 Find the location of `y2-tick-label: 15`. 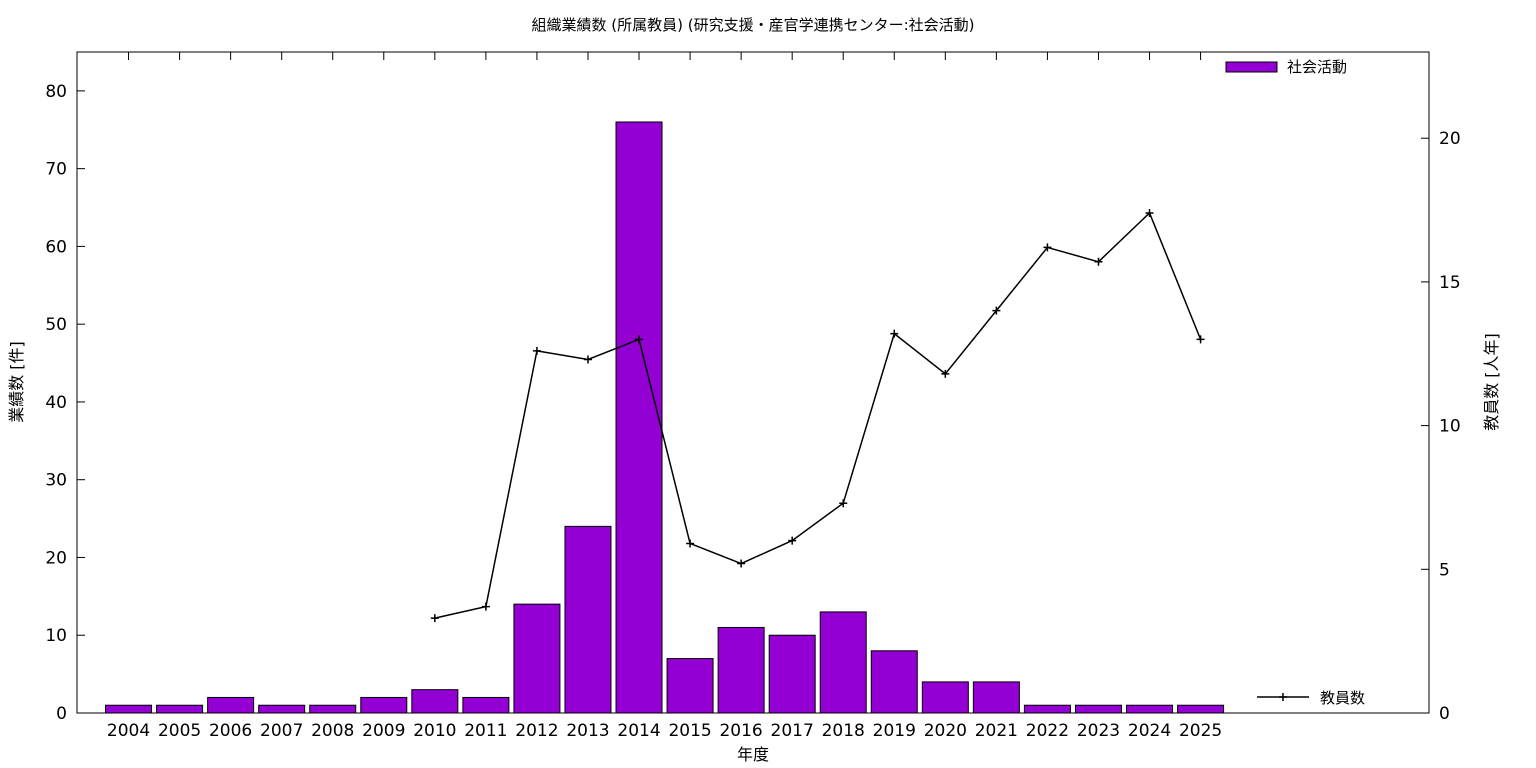

y2-tick-label: 15 is located at coordinates (1450, 283).